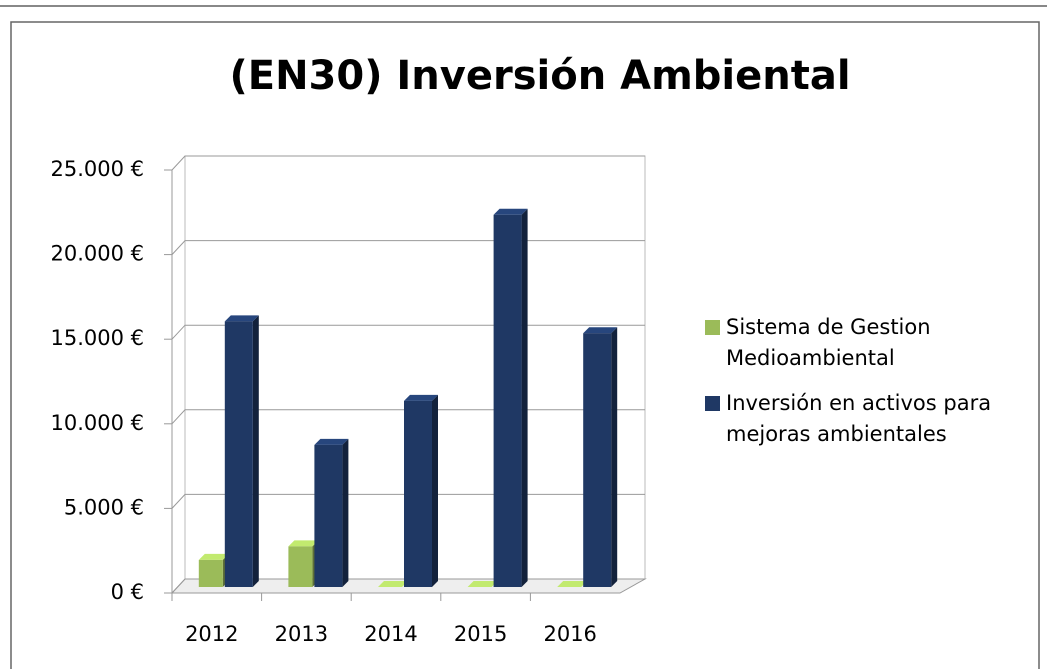  What do you see at coordinates (104, 507) in the screenshot?
I see `y-tick-label: 5.000 €` at bounding box center [104, 507].